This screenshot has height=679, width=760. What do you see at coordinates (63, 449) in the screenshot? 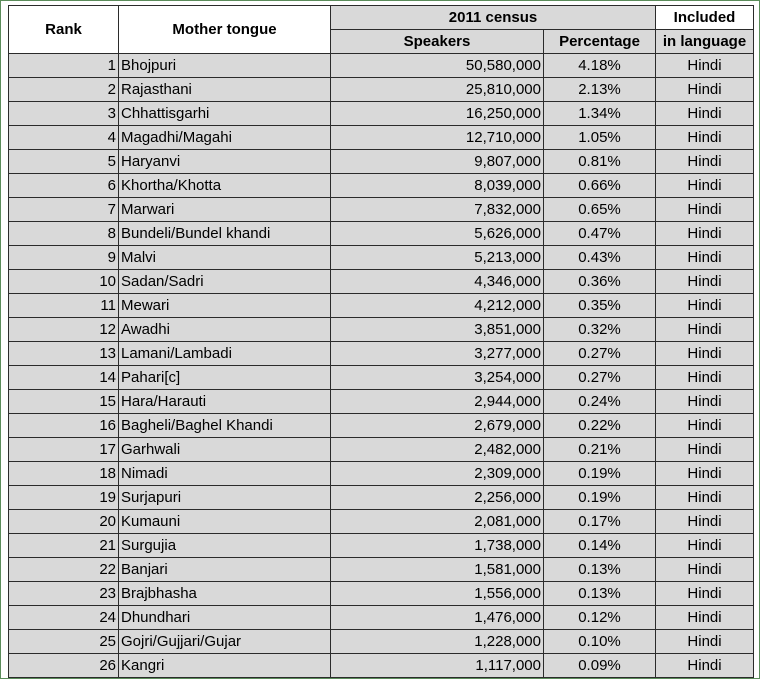
I see `rank-cell: 17` at bounding box center [63, 449].